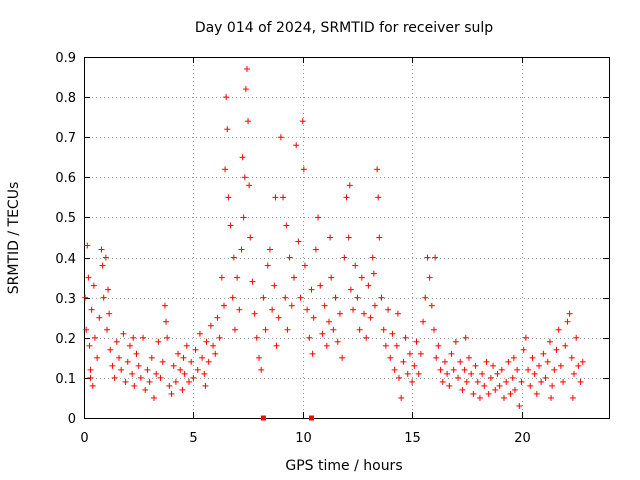 Image resolution: width=640 pixels, height=480 pixels. What do you see at coordinates (65, 218) in the screenshot?
I see `y-tick-label: 0.5` at bounding box center [65, 218].